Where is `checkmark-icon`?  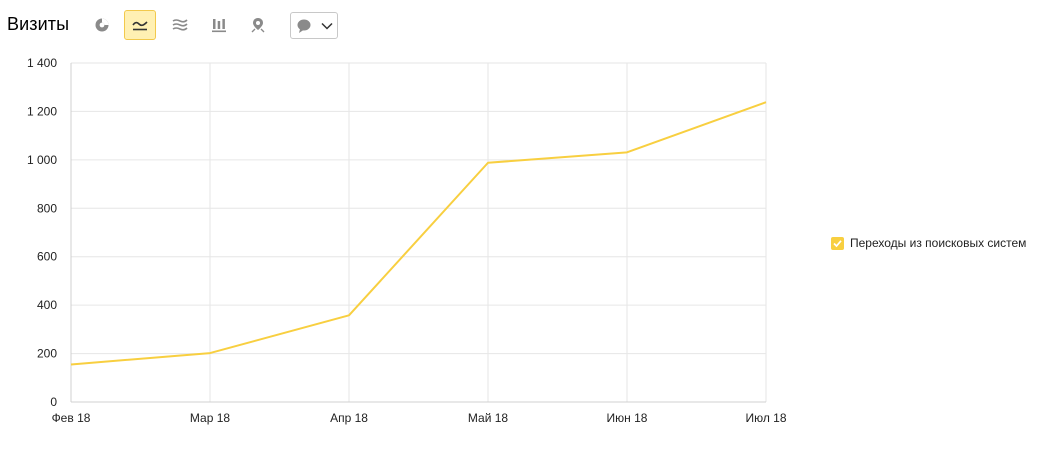
checkmark-icon is located at coordinates (837, 243).